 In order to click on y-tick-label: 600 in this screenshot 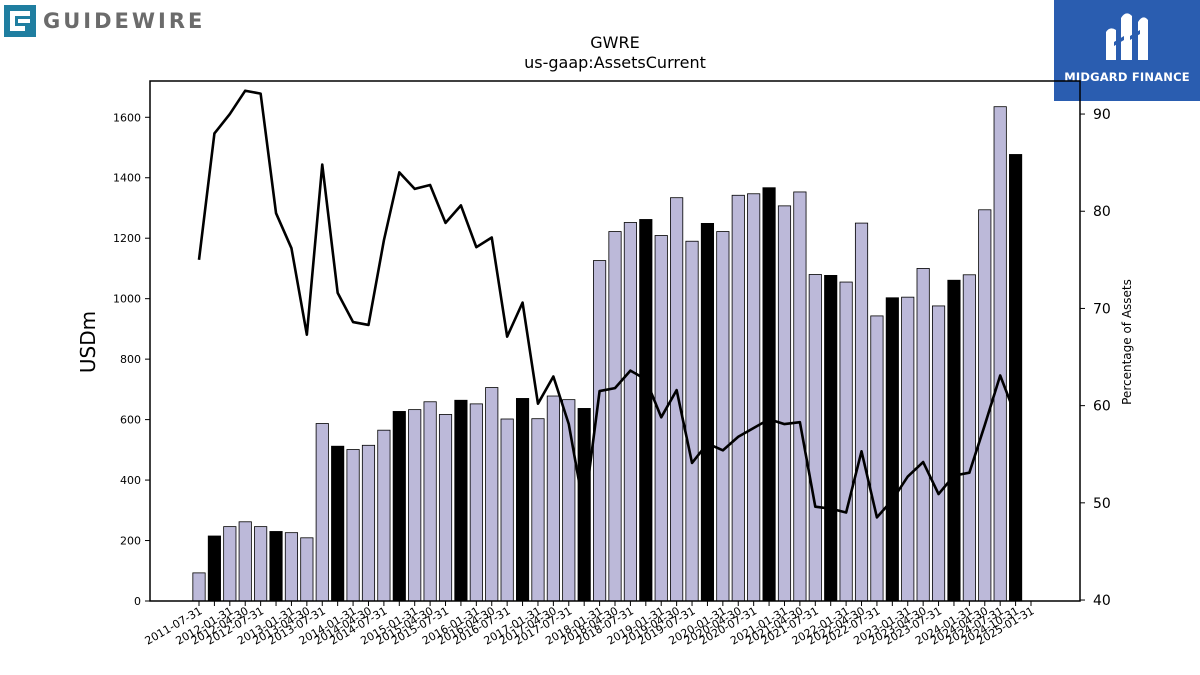, I will do `click(130, 420)`.